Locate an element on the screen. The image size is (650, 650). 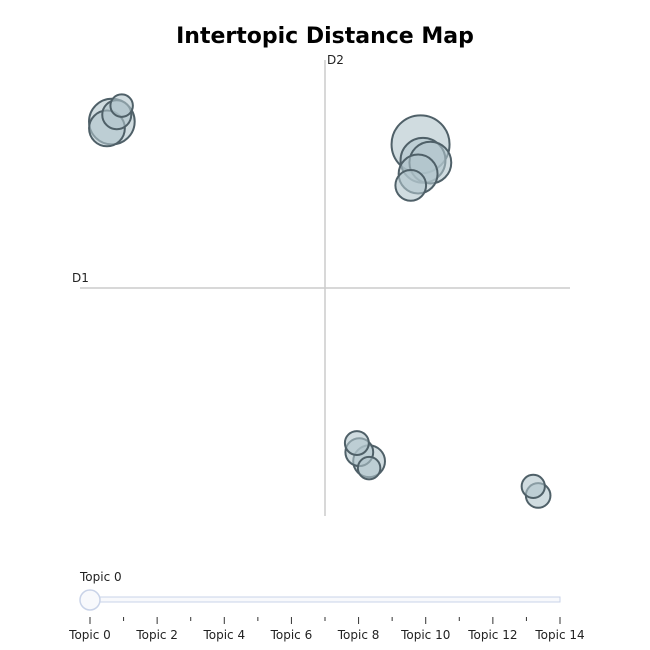
slider-tick-label: Topic 8 is located at coordinates (358, 635).